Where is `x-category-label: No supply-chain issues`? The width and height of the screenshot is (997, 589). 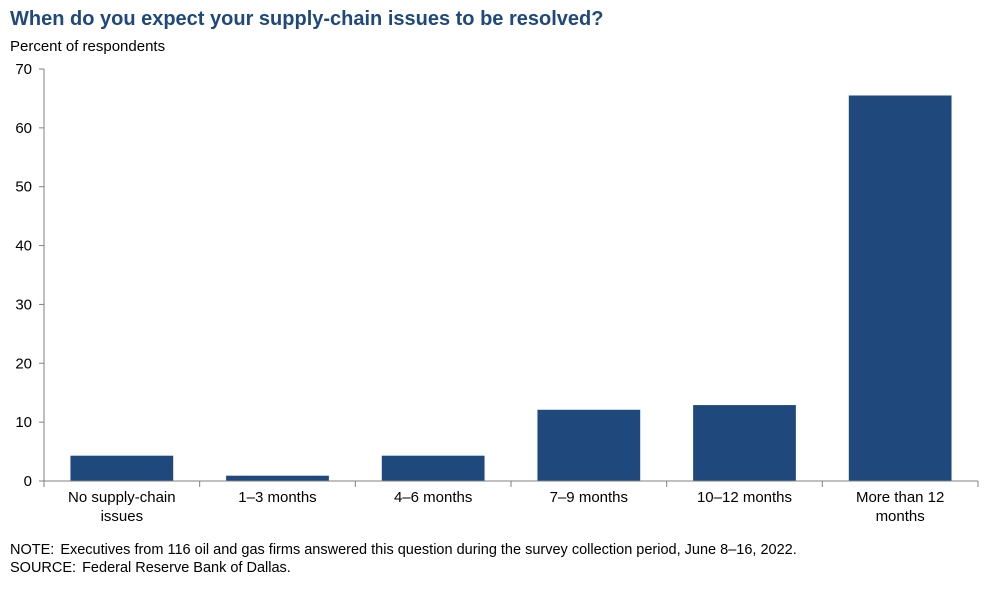
x-category-label: No supply-chain issues is located at coordinates (122, 507).